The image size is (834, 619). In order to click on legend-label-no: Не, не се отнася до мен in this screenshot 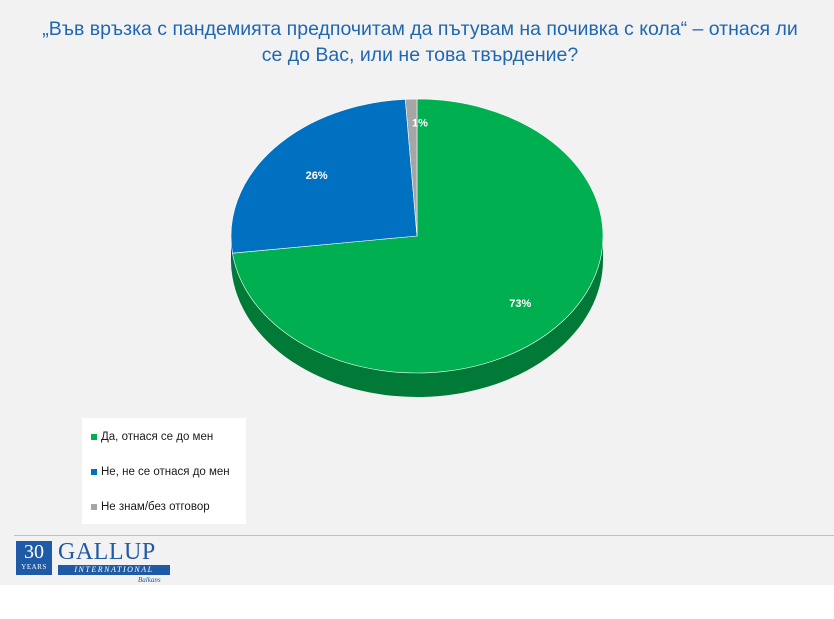, I will do `click(165, 472)`.